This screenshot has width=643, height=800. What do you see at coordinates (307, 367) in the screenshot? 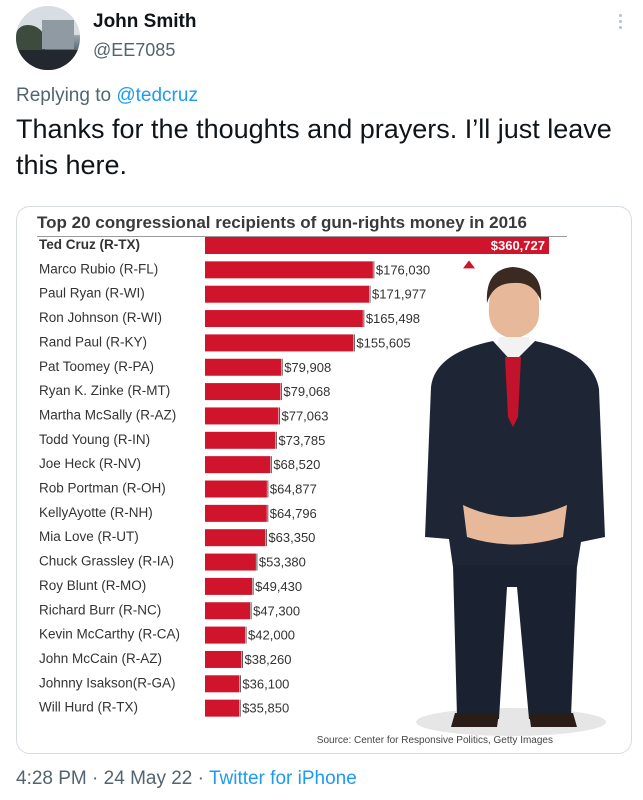
I see `value-label: $79,908` at bounding box center [307, 367].